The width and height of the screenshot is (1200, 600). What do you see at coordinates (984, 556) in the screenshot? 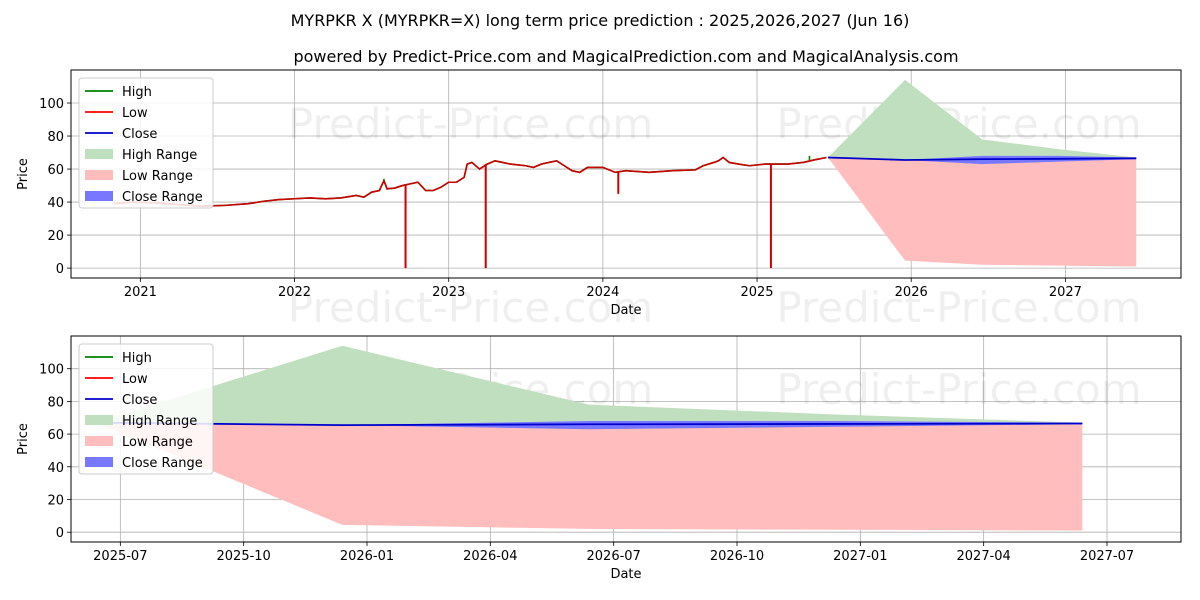
I see `x-tick-label: 2027-04` at bounding box center [984, 556].